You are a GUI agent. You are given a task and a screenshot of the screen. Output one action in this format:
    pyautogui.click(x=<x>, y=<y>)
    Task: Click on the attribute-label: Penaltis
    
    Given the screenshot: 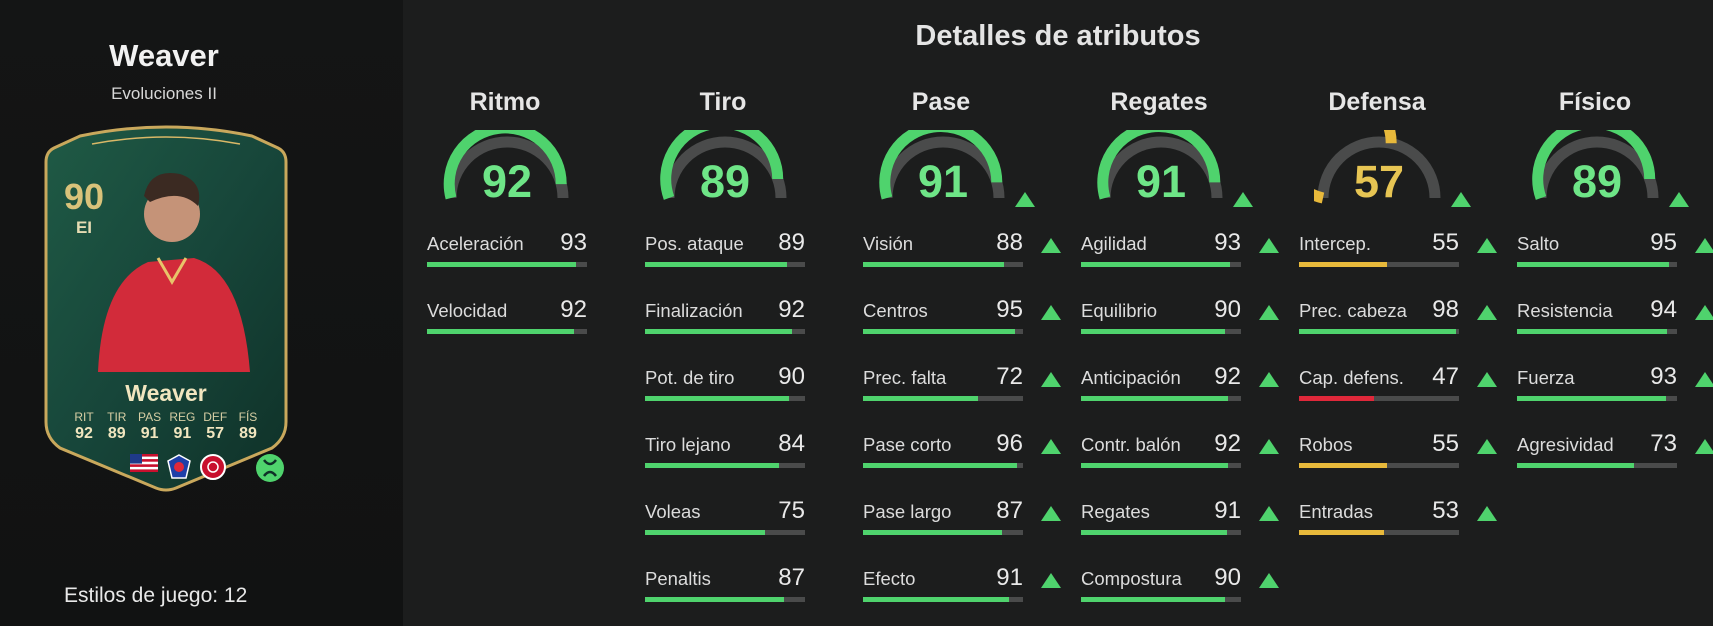 What is the action you would take?
    pyautogui.click(x=678, y=578)
    